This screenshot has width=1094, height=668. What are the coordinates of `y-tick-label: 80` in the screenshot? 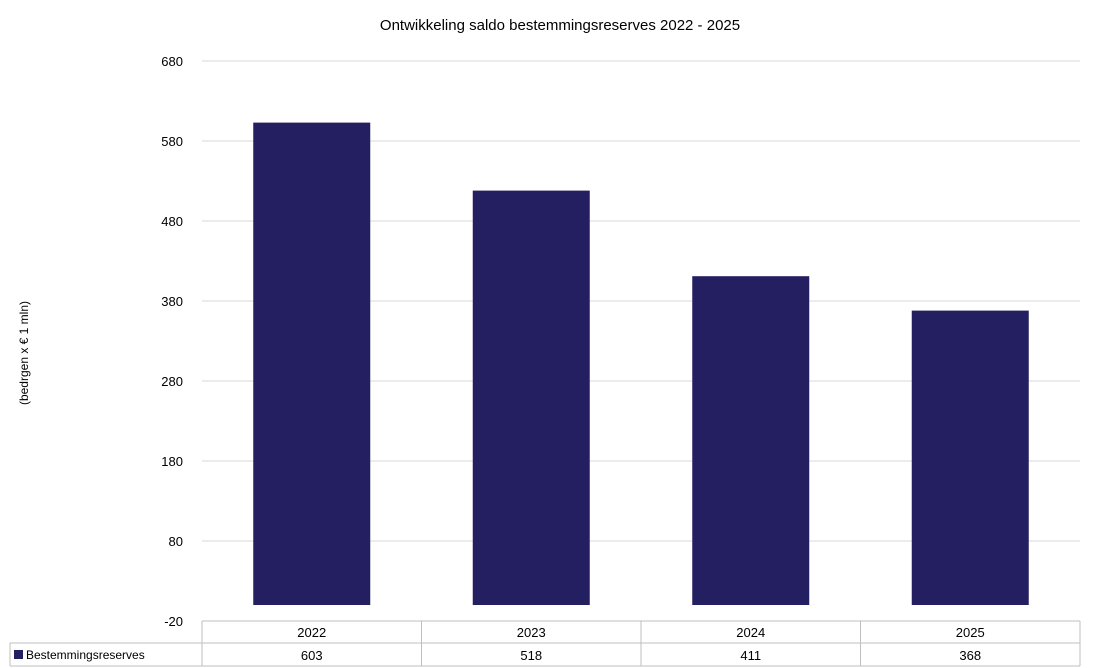 It's located at (176, 541).